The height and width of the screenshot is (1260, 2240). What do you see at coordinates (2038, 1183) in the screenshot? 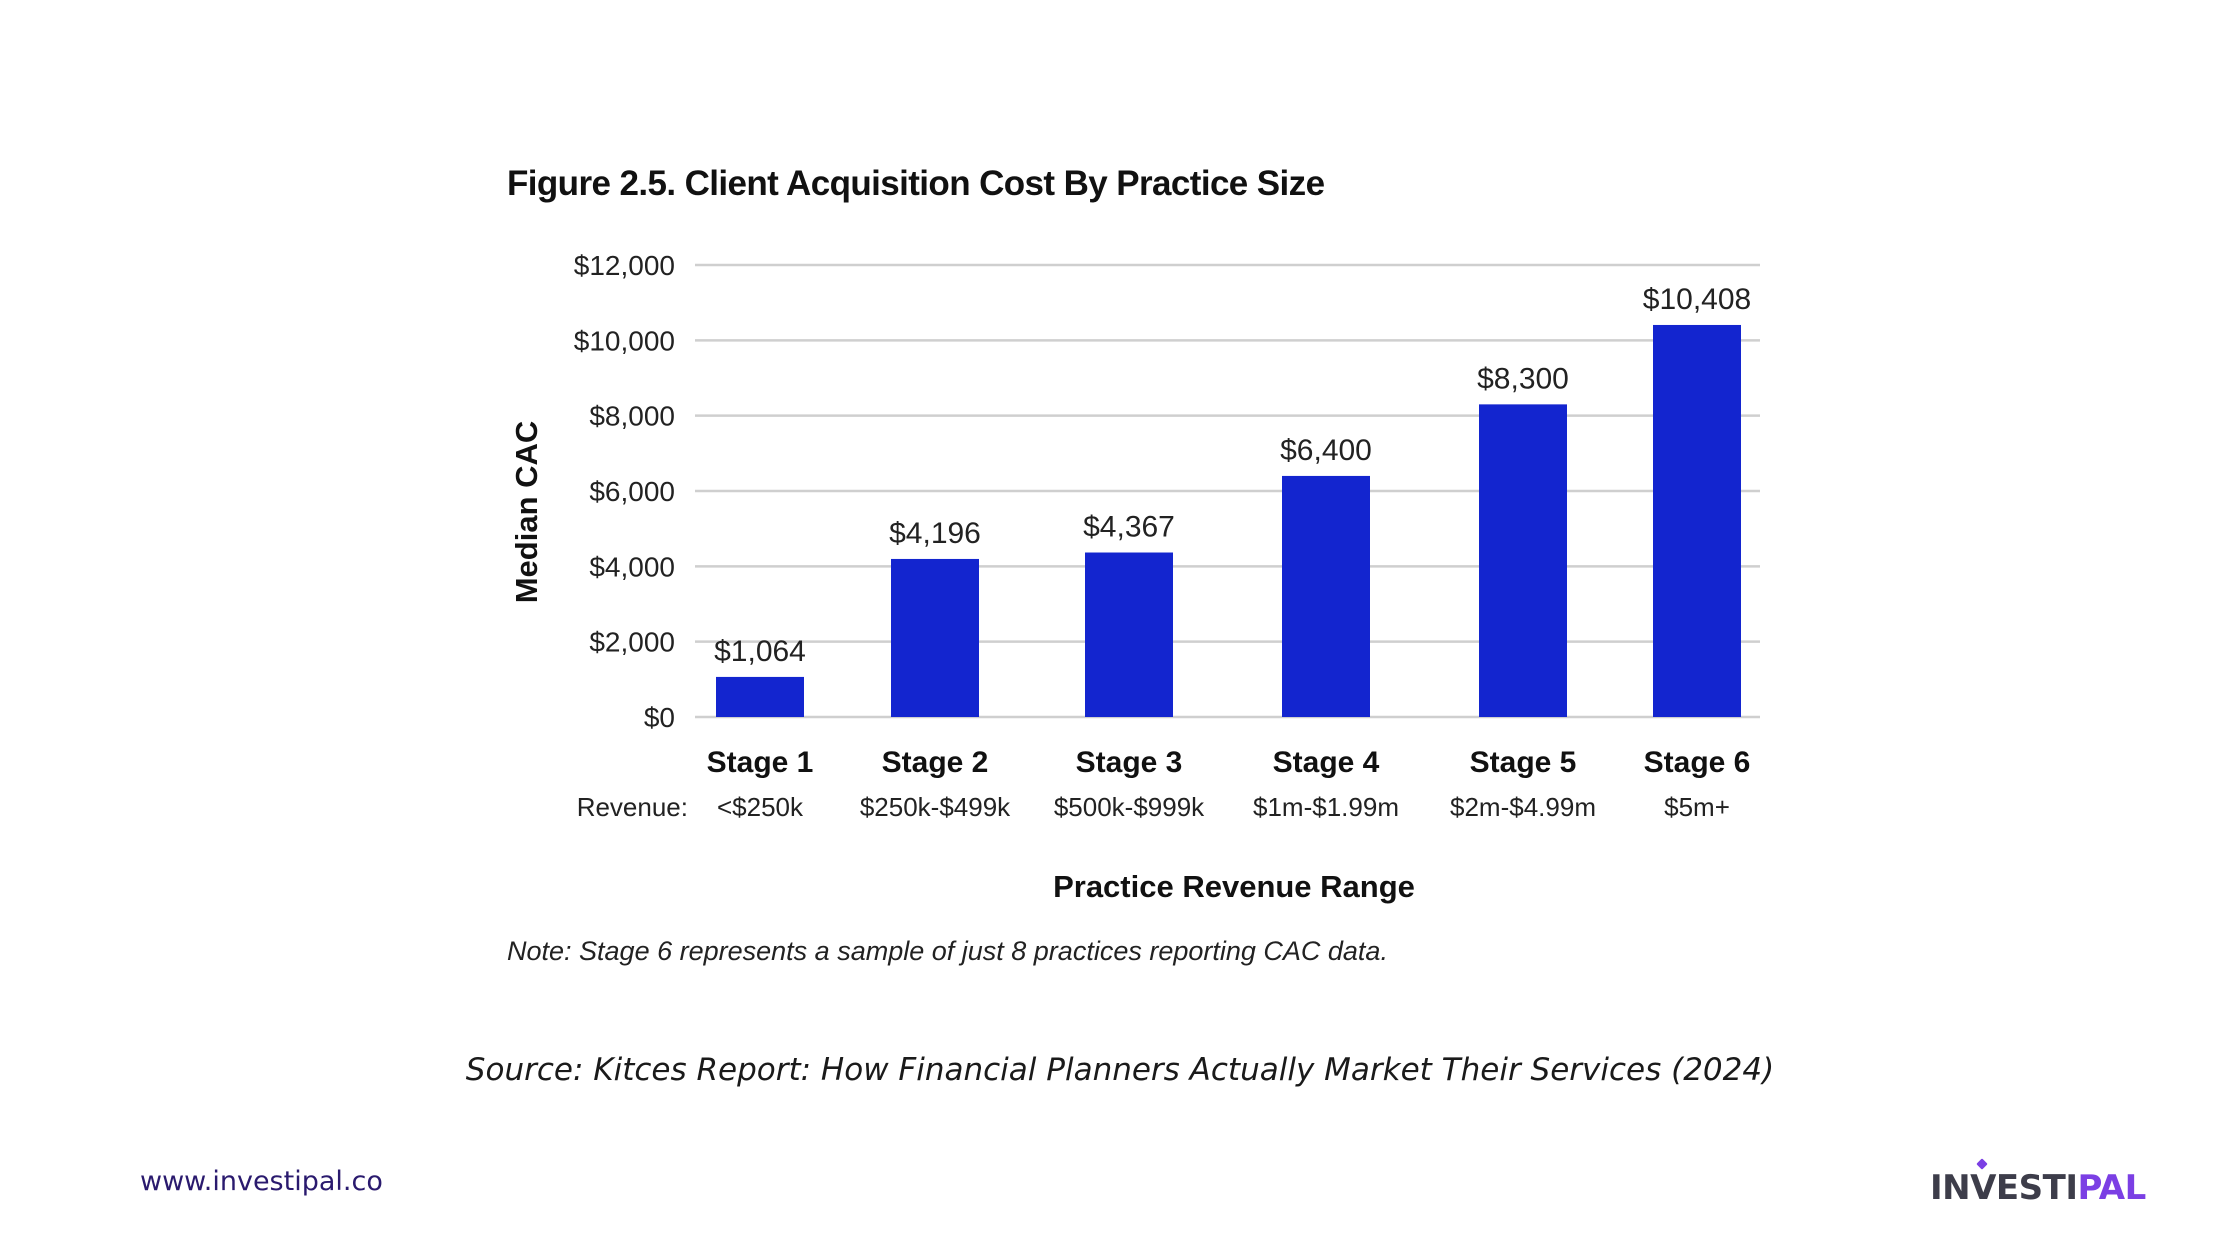
I see `investipal-logo: INVESTIPAL` at bounding box center [2038, 1183].